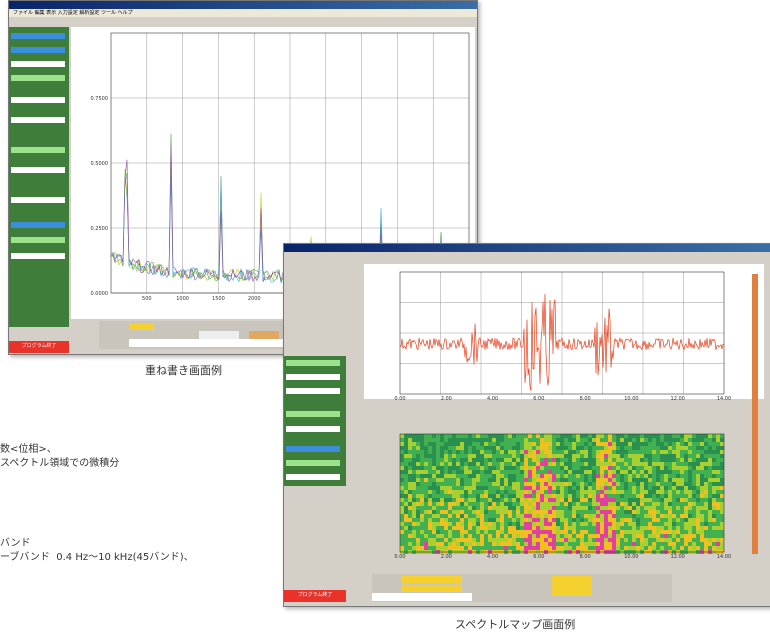 This screenshot has height=632, width=770. I want to click on menu-bar: ファイル 編集 表示 入力設定 解析設定 ツール ヘルプ, so click(243, 13).